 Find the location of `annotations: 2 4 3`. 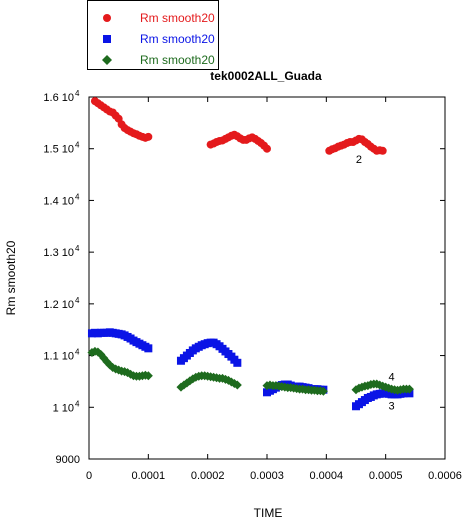

annotations: 2 4 3 is located at coordinates (375, 283).